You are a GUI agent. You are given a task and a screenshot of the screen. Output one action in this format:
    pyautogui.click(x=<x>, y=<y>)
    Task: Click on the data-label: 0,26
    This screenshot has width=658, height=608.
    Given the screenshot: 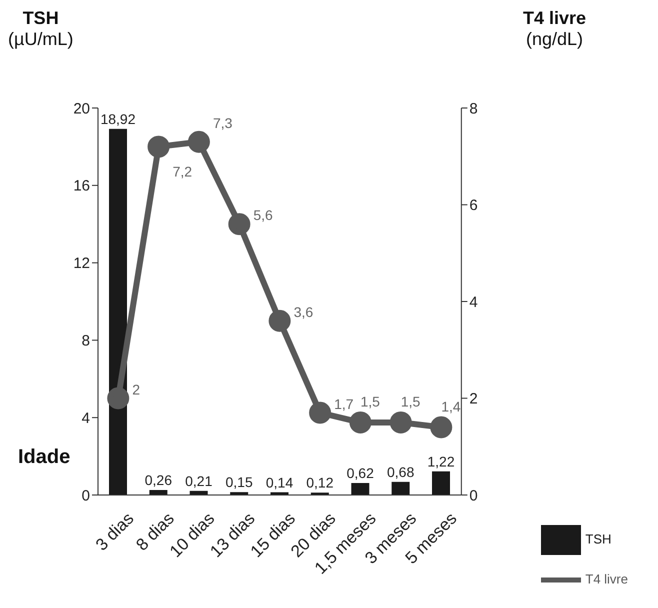 What is the action you would take?
    pyautogui.click(x=158, y=480)
    